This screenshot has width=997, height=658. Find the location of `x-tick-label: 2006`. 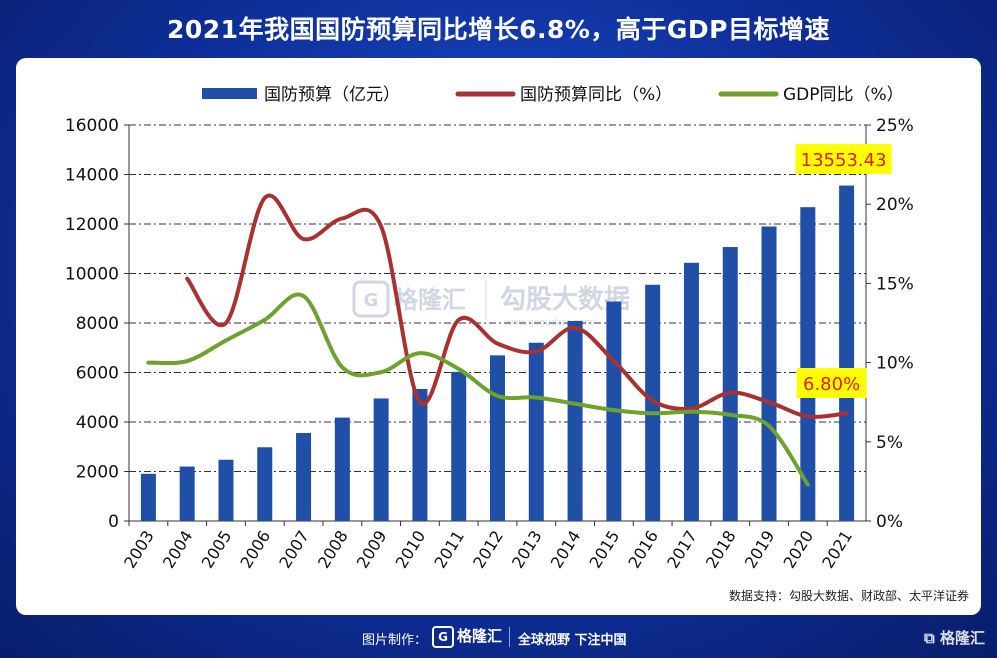

x-tick-label: 2006 is located at coordinates (255, 549).